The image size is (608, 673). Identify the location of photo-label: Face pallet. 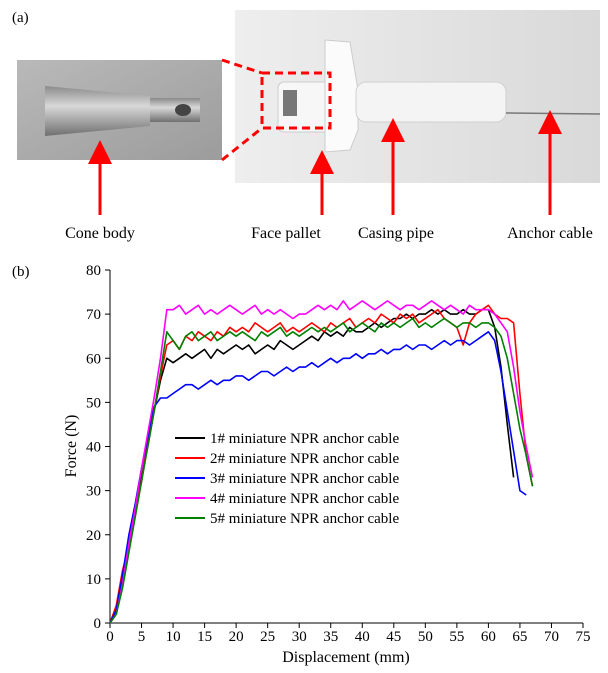
(286, 233).